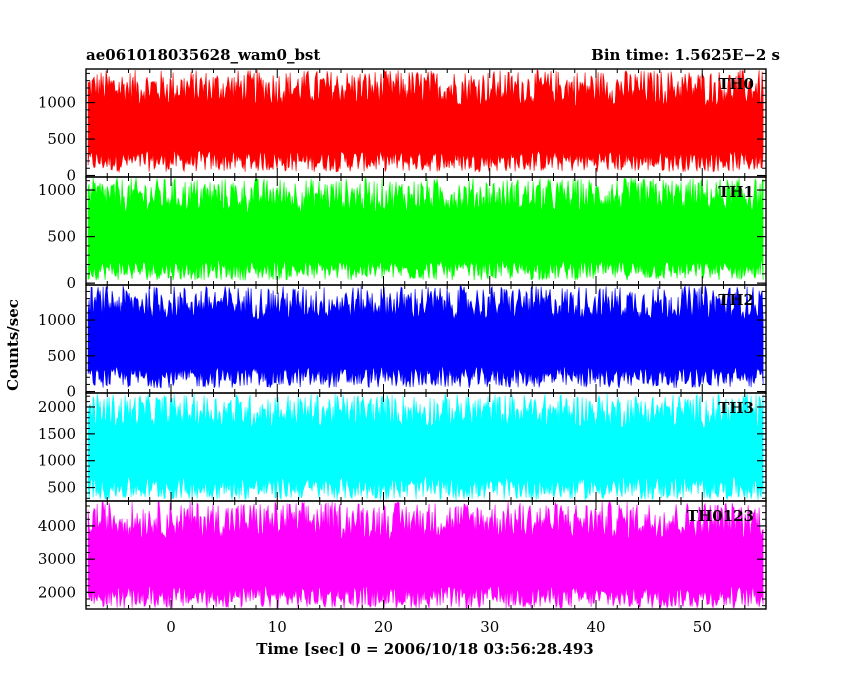  Describe the element at coordinates (425, 555) in the screenshot. I see `series-th0123` at that location.